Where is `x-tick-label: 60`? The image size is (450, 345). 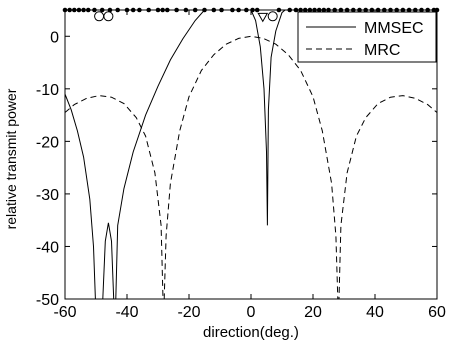
x-tick-label: 60 is located at coordinates (437, 312).